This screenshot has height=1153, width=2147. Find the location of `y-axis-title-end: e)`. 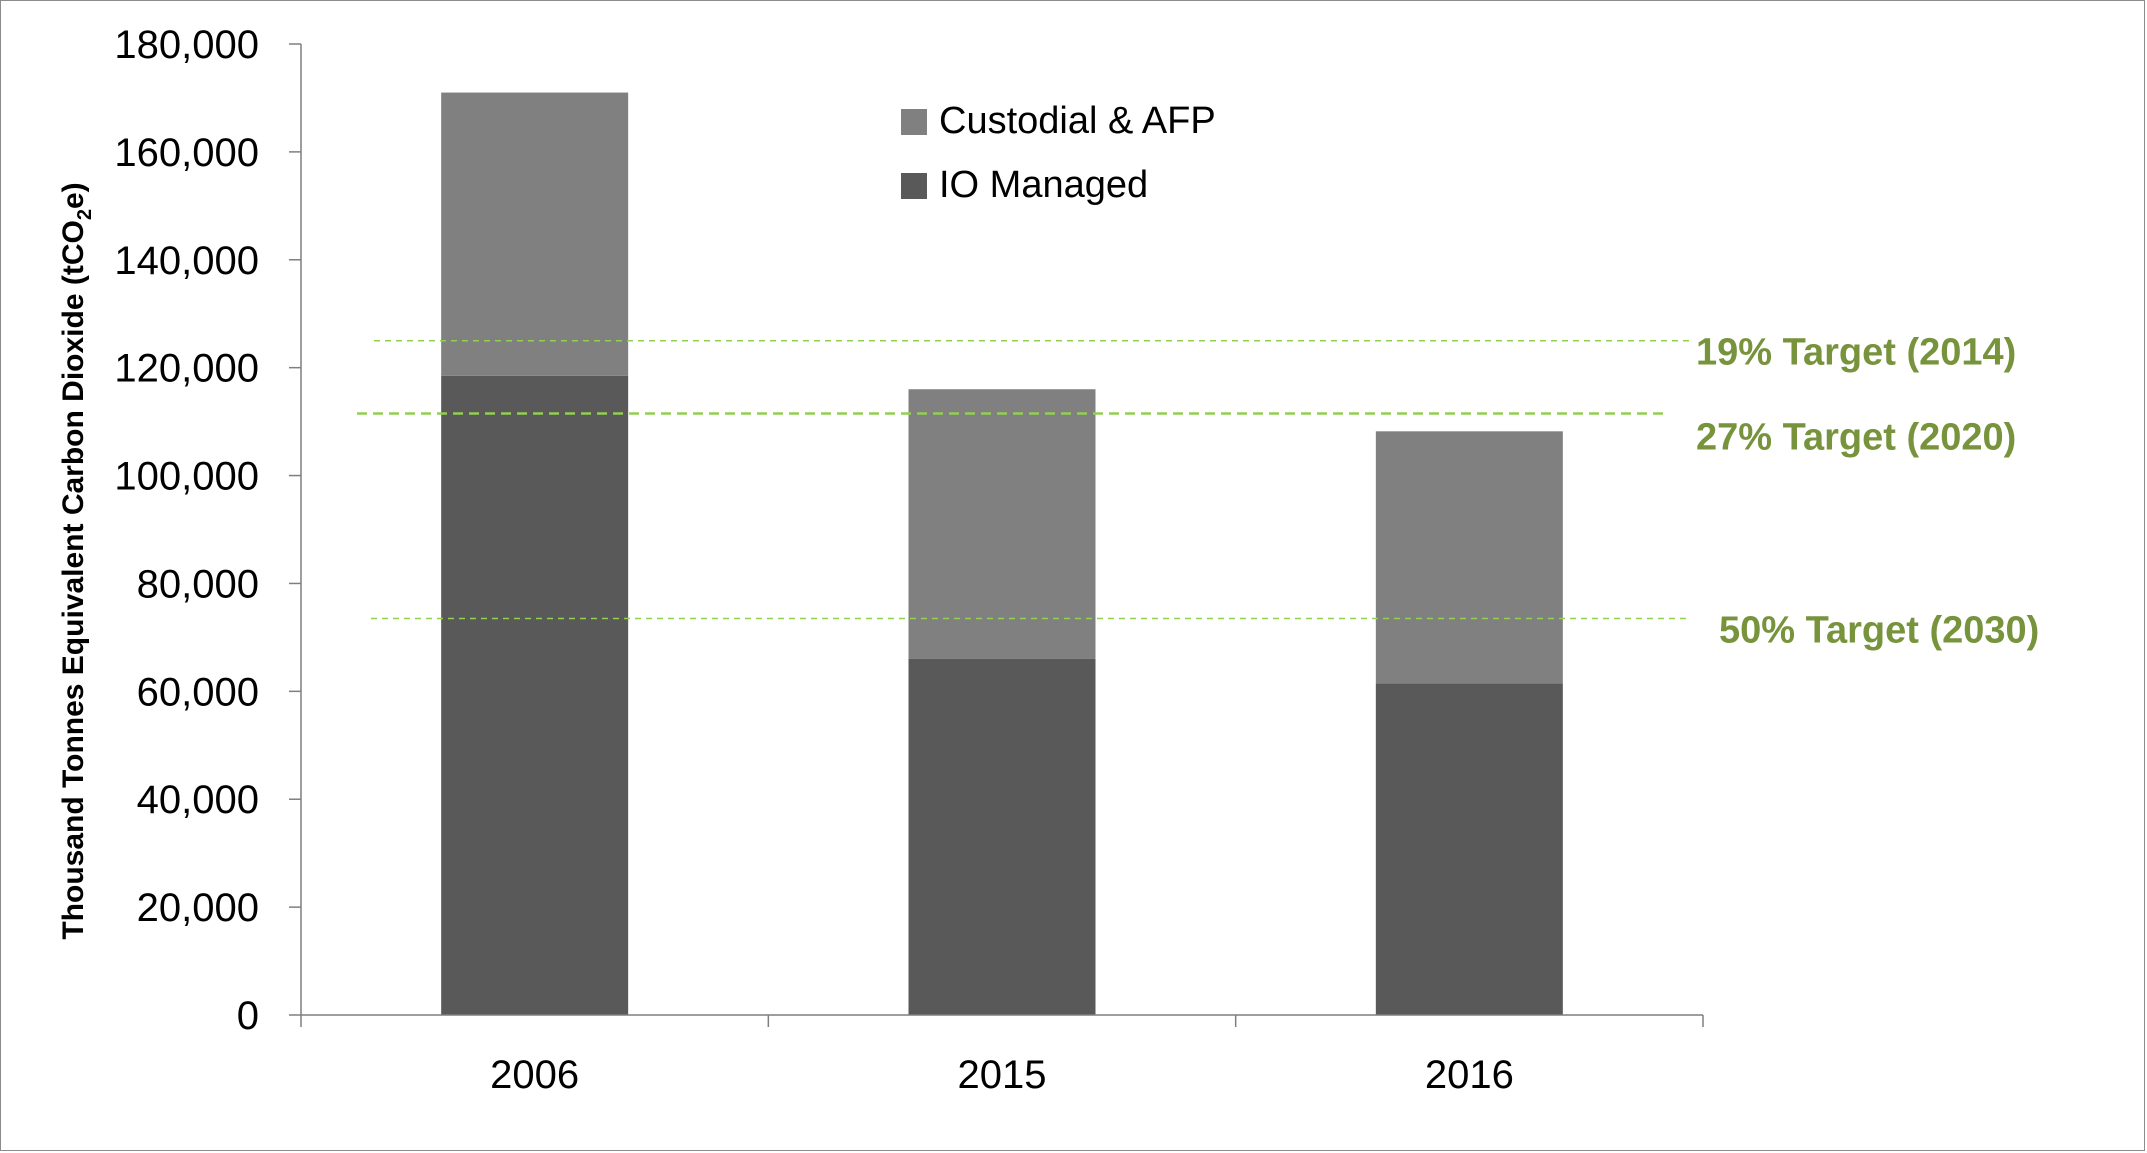

y-axis-title-end: e) is located at coordinates (73, 195).